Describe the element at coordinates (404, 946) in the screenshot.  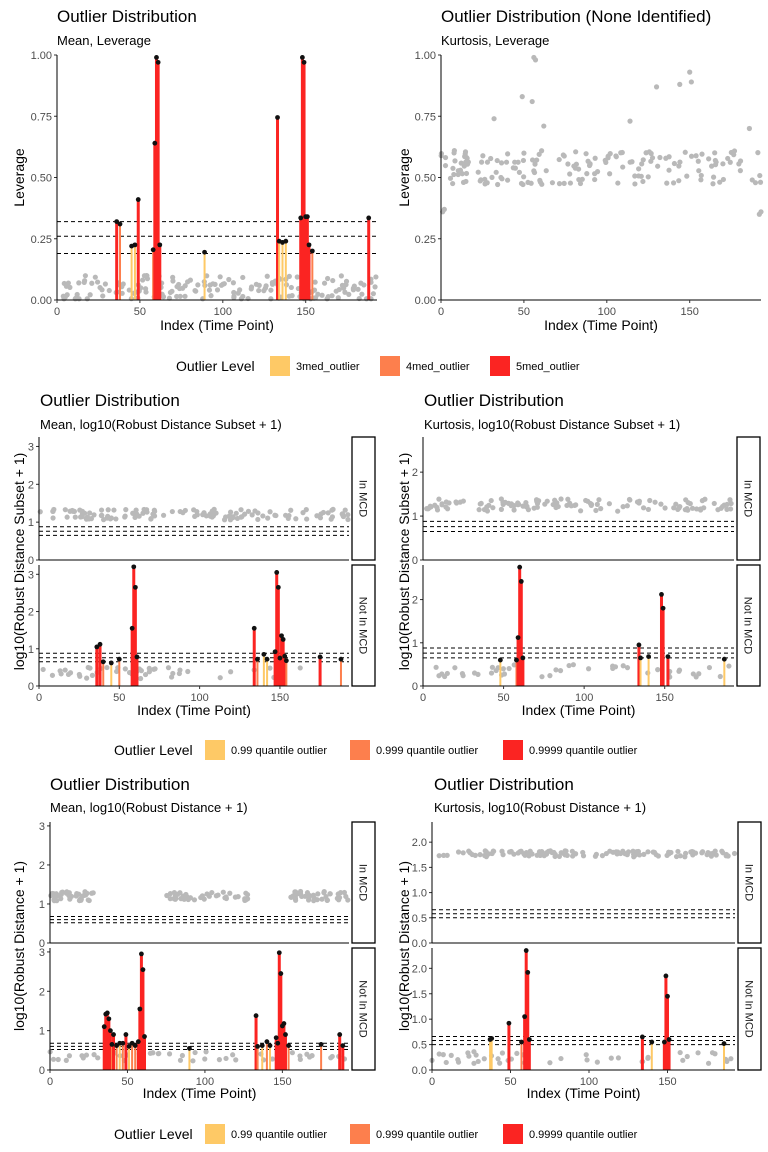
I see `y-axis-label: log10(Robust Distance + 1)` at that location.